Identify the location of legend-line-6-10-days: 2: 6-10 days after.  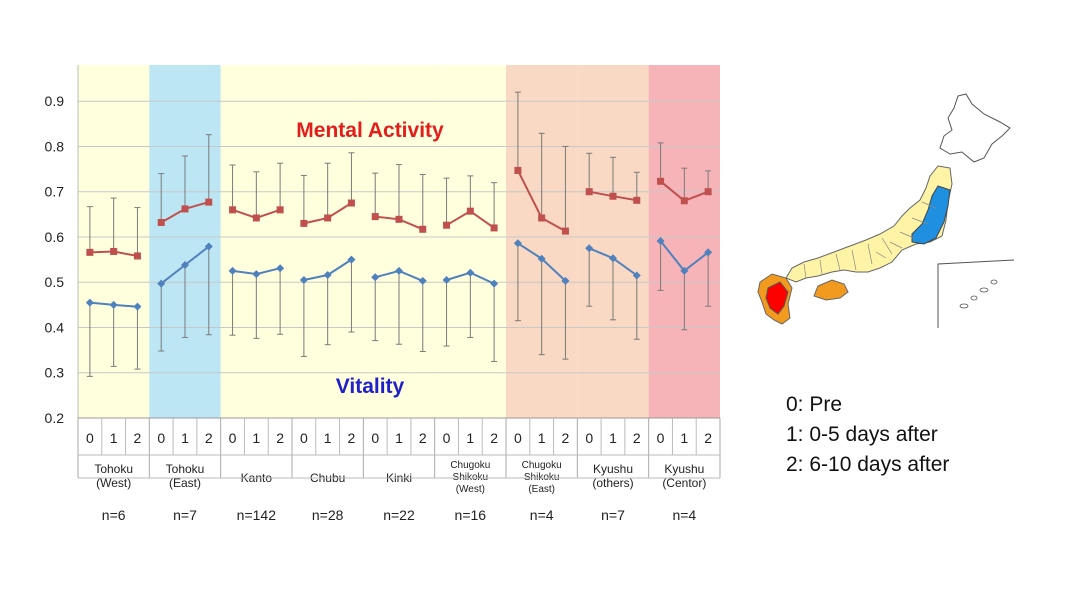
(868, 464).